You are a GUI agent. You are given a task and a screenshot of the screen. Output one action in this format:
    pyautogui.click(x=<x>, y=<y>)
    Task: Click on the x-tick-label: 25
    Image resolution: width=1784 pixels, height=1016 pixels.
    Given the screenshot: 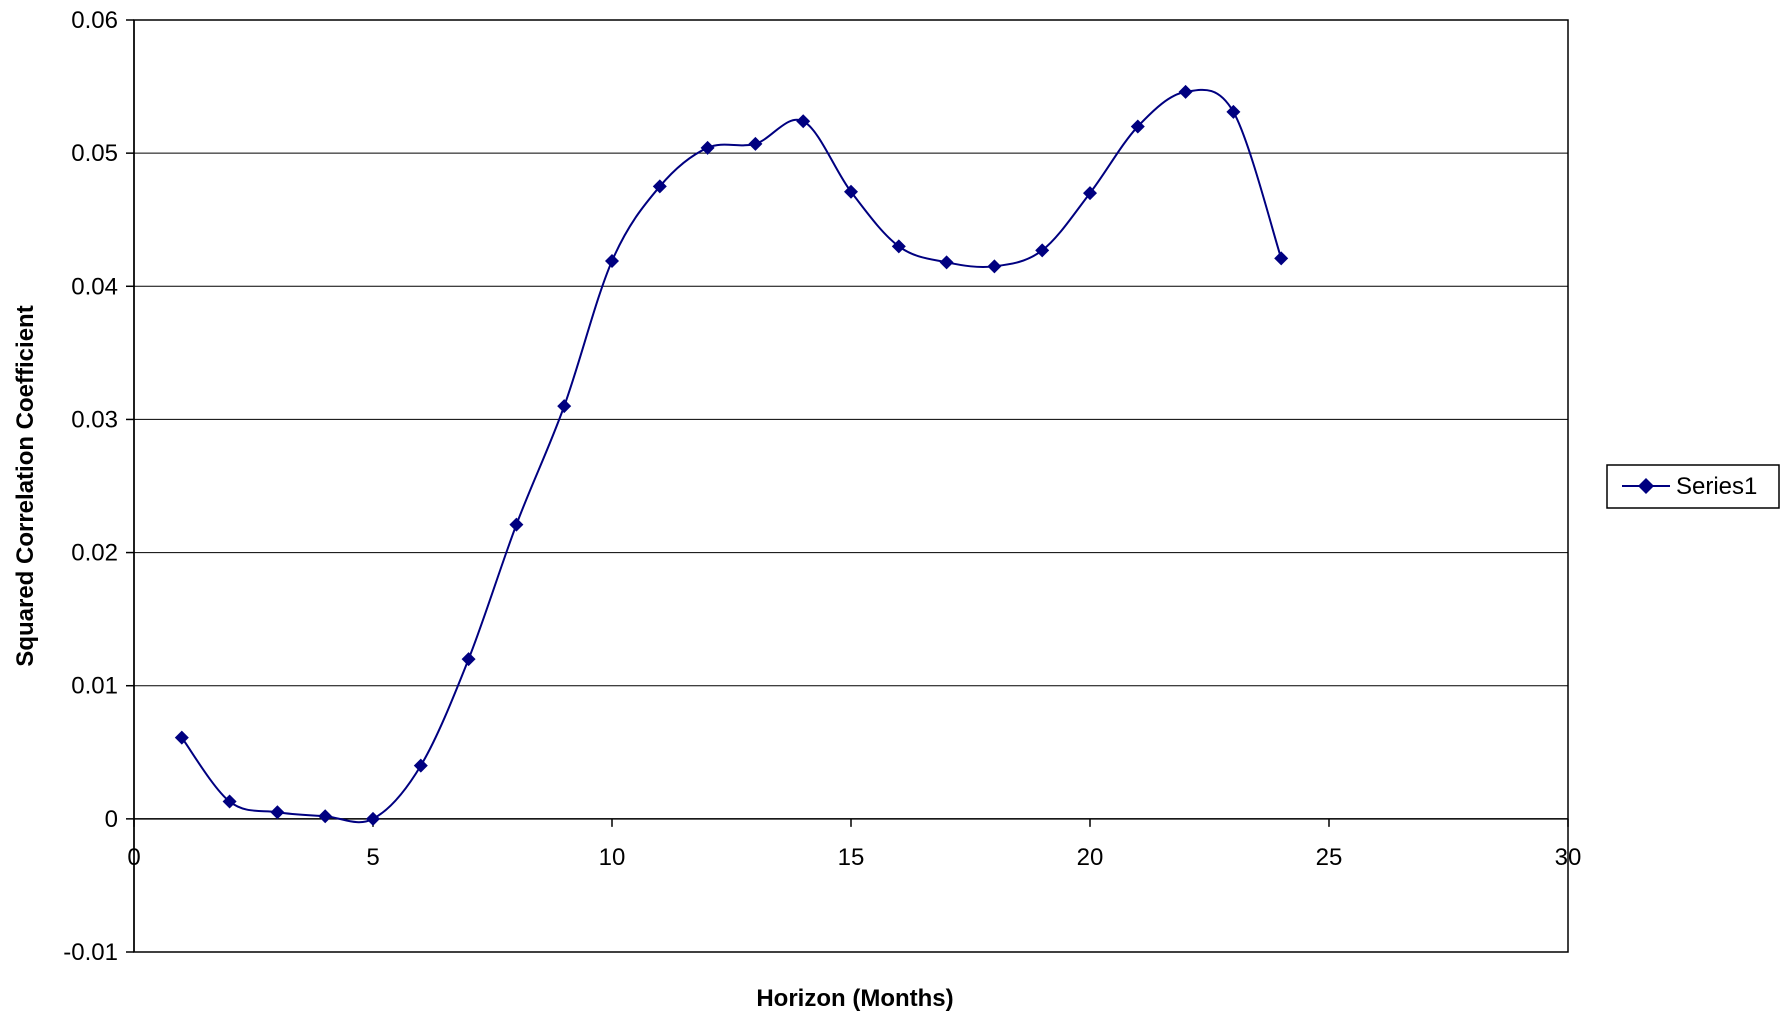 What is the action you would take?
    pyautogui.click(x=1329, y=857)
    